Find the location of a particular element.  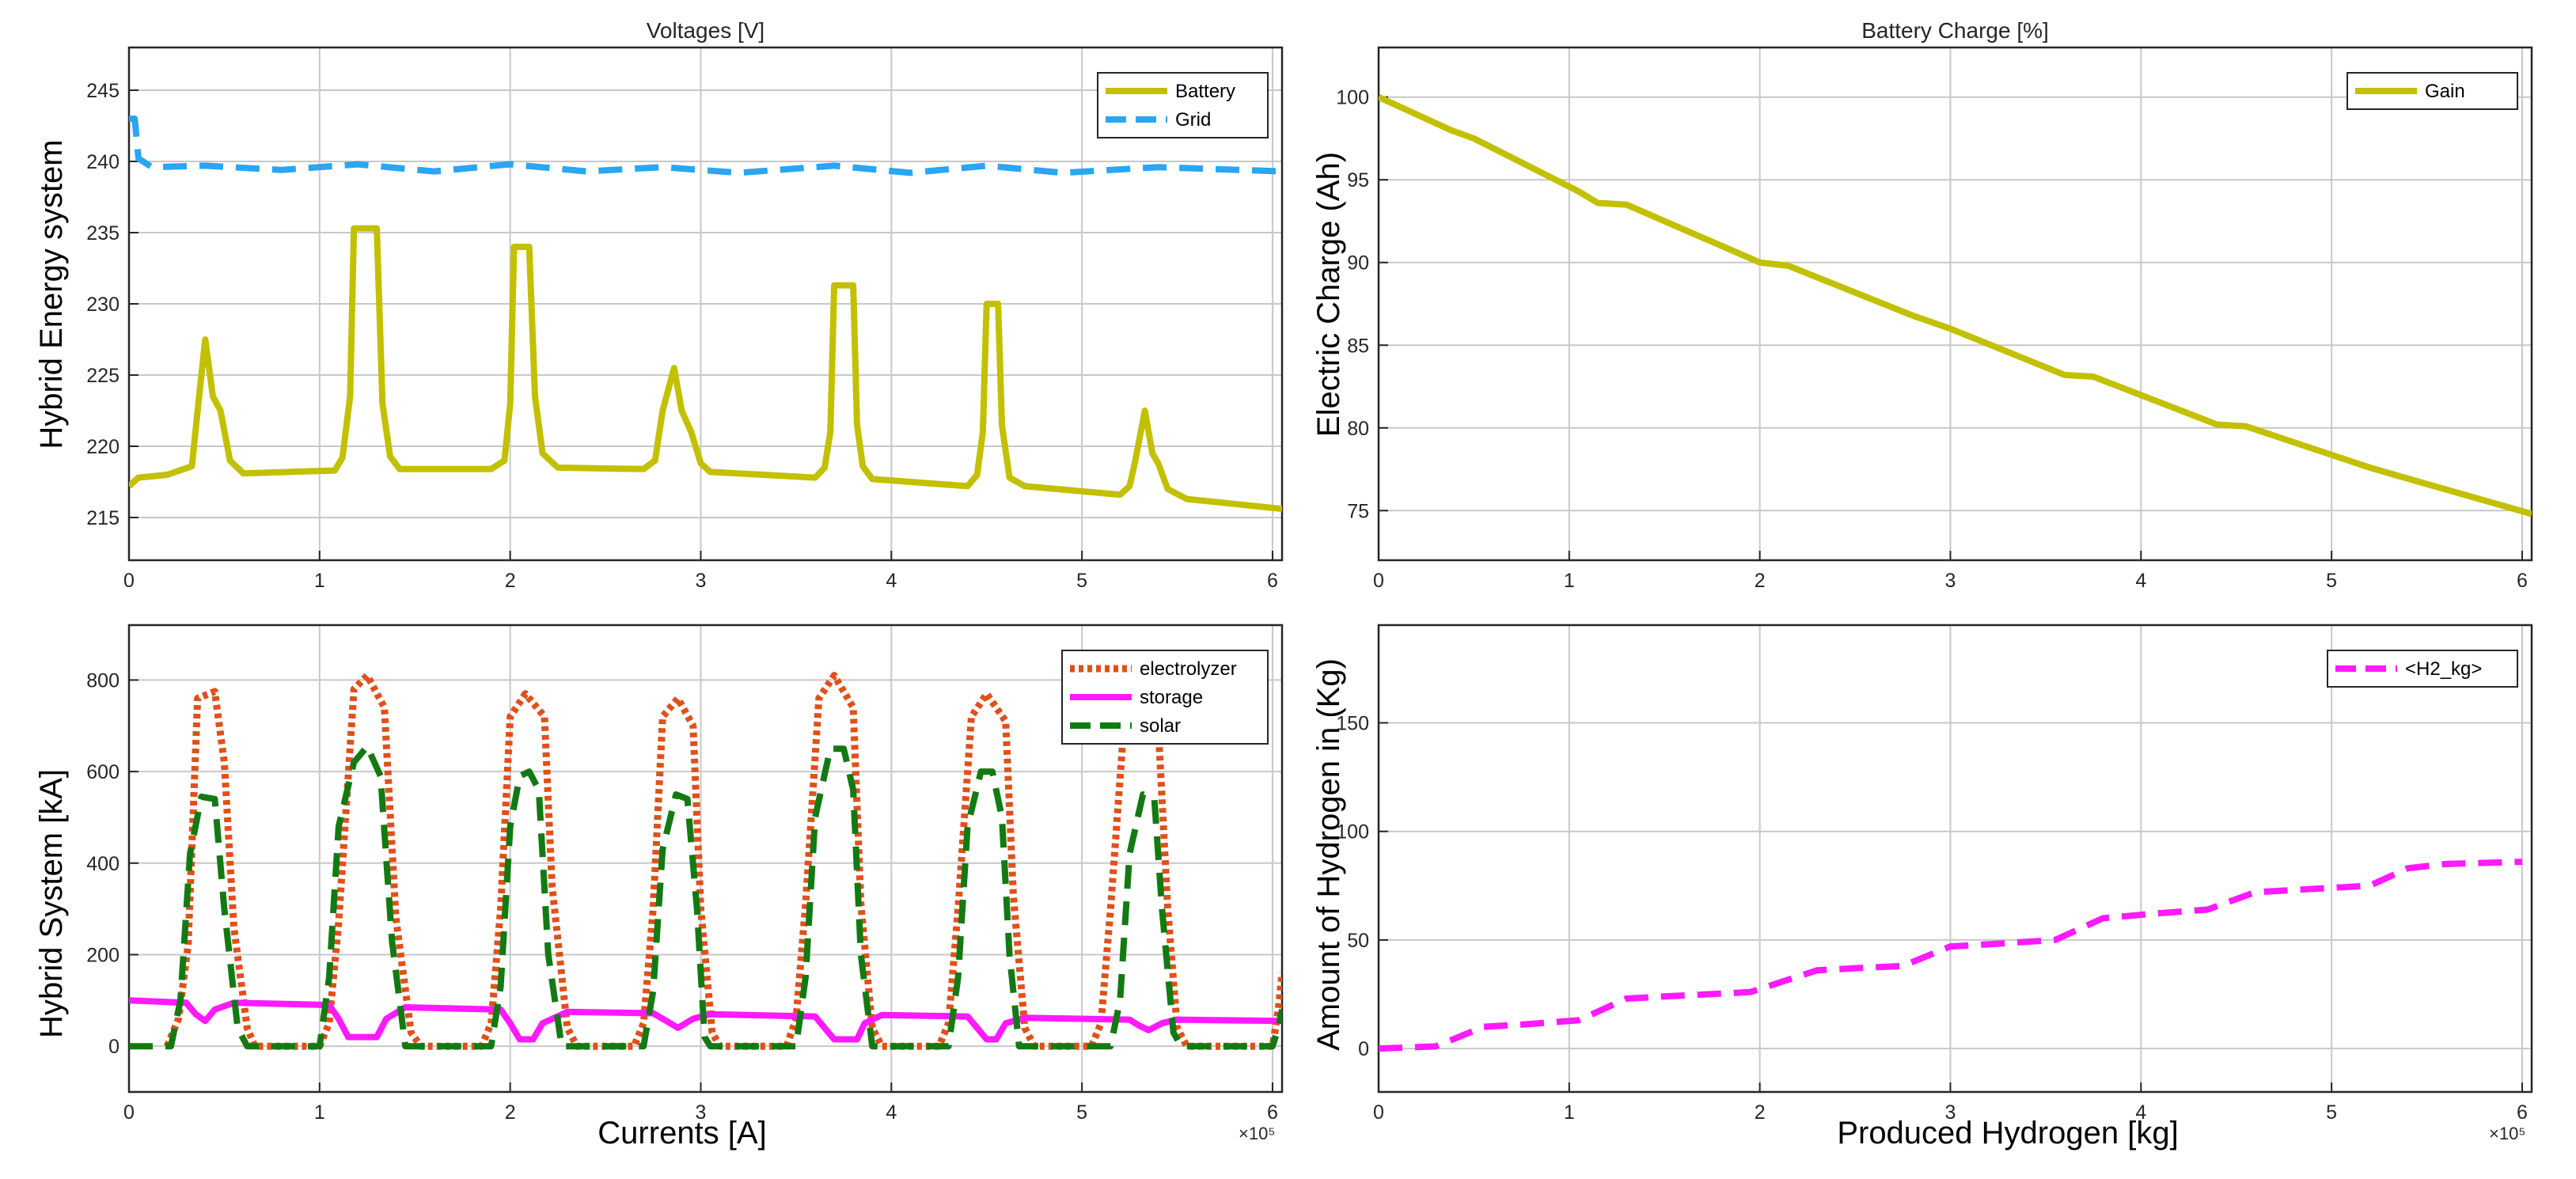

legend-label: Grid is located at coordinates (1193, 120).